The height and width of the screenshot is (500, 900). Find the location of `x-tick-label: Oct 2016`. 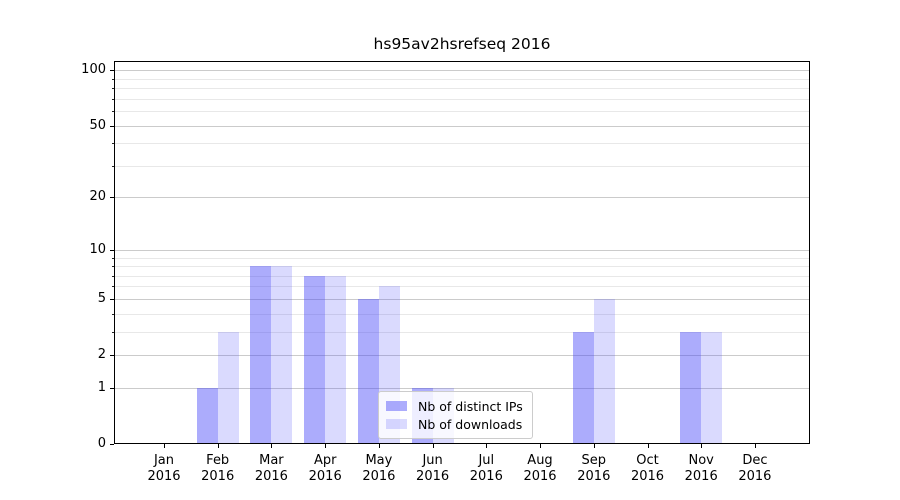

x-tick-label: Oct 2016 is located at coordinates (647, 468).